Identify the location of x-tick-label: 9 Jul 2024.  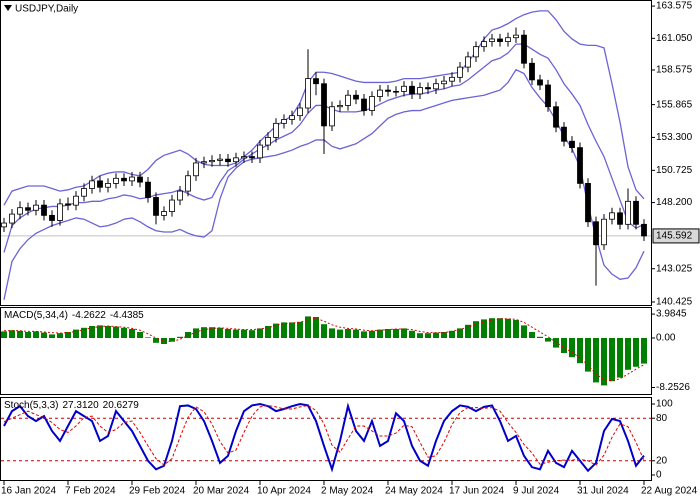
(536, 491).